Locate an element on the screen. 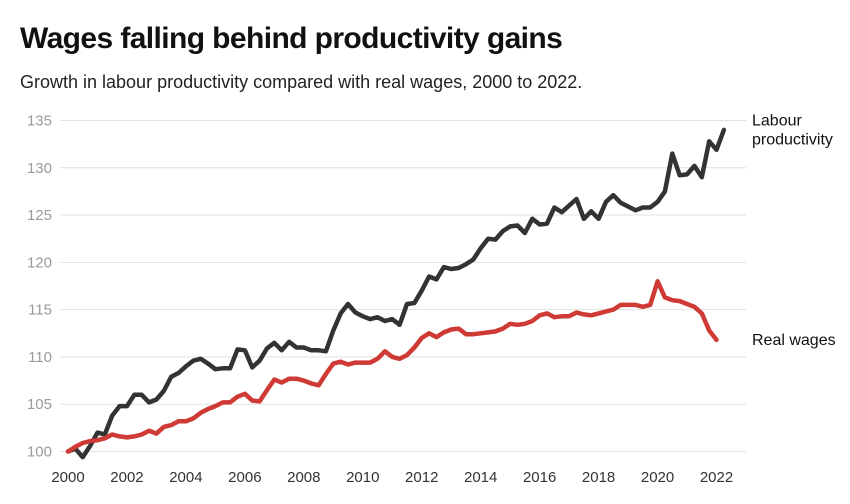 This screenshot has height=504, width=850. series-labels: Labour productivity Real wages is located at coordinates (794, 230).